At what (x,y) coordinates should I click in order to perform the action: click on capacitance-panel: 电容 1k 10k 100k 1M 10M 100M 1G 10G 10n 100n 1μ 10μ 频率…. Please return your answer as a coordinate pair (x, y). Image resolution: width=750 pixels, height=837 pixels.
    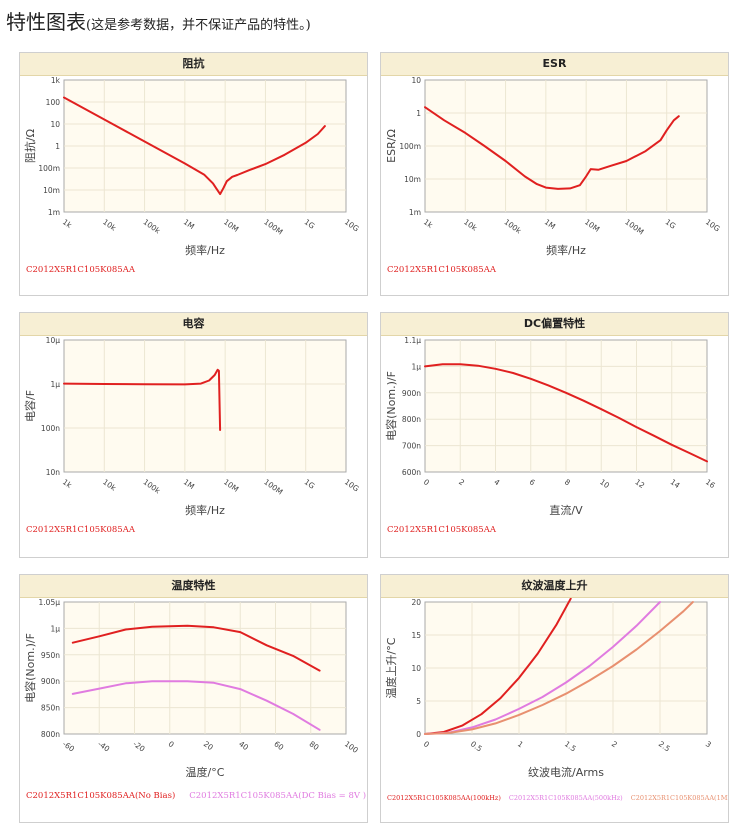
    Looking at the image, I should click on (193, 435).